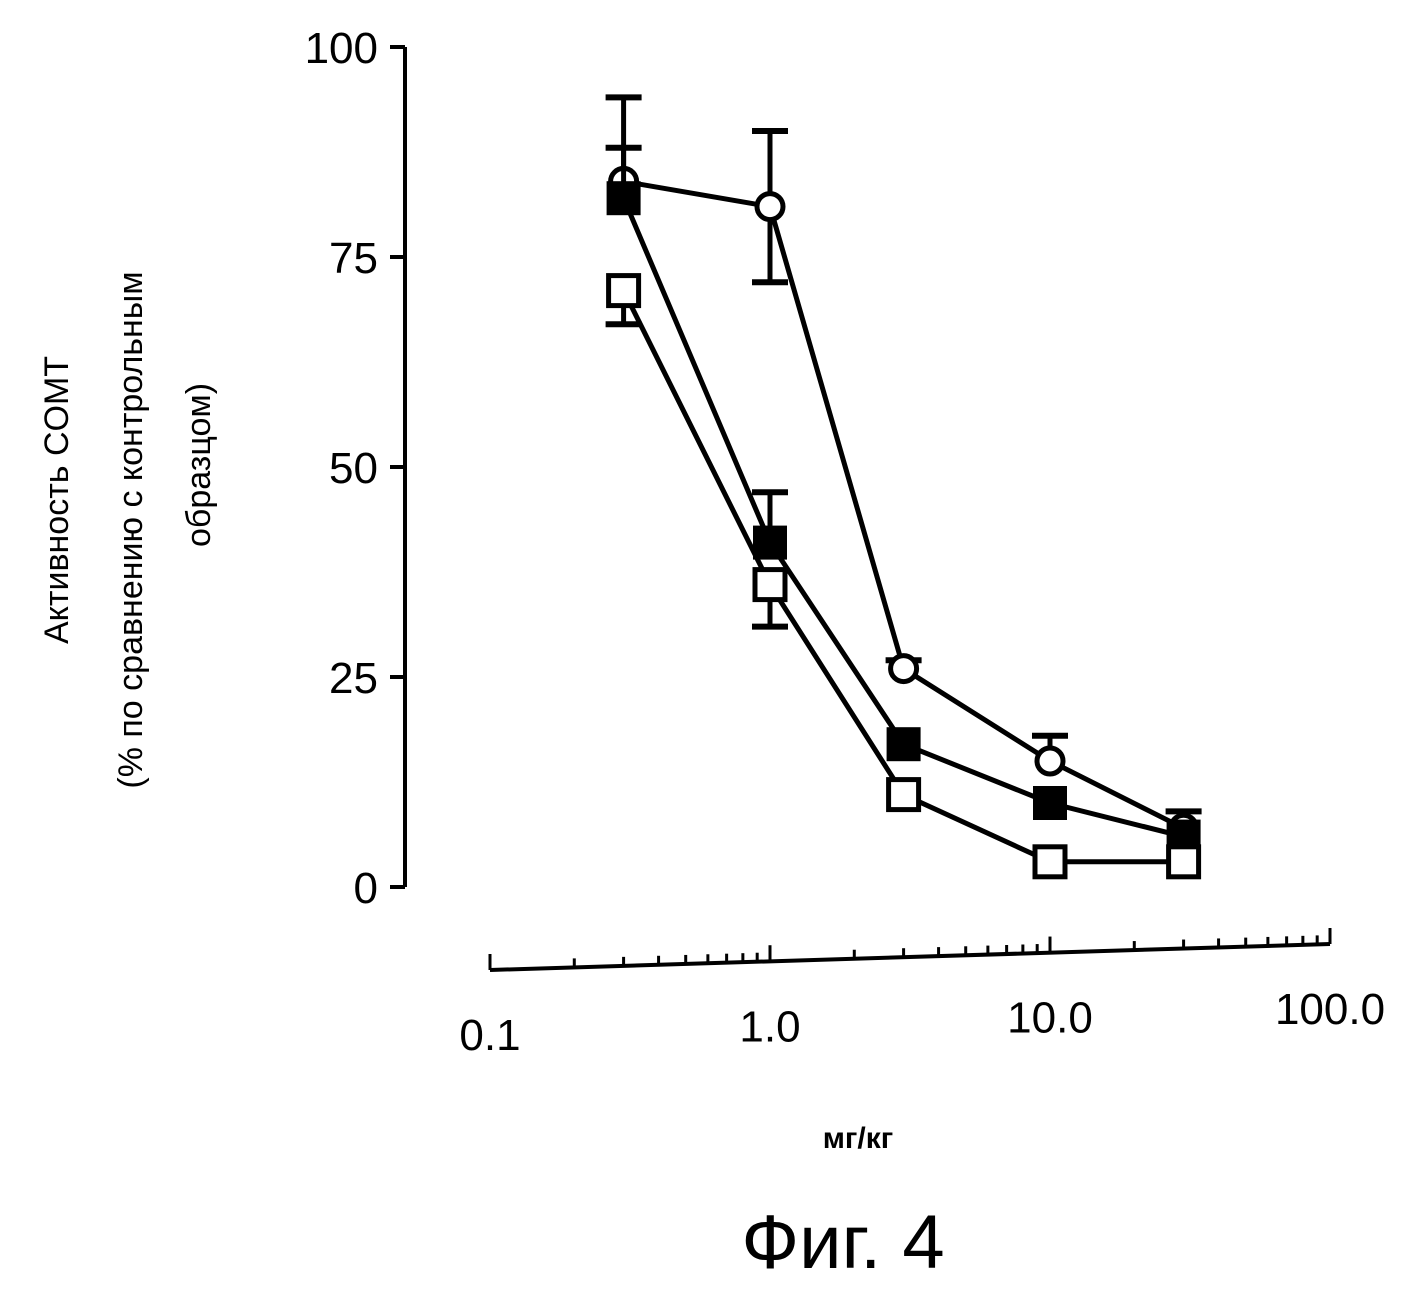  What do you see at coordinates (922, 994) in the screenshot?
I see `x-axis: 0.1 1.0 10.0 100.0` at bounding box center [922, 994].